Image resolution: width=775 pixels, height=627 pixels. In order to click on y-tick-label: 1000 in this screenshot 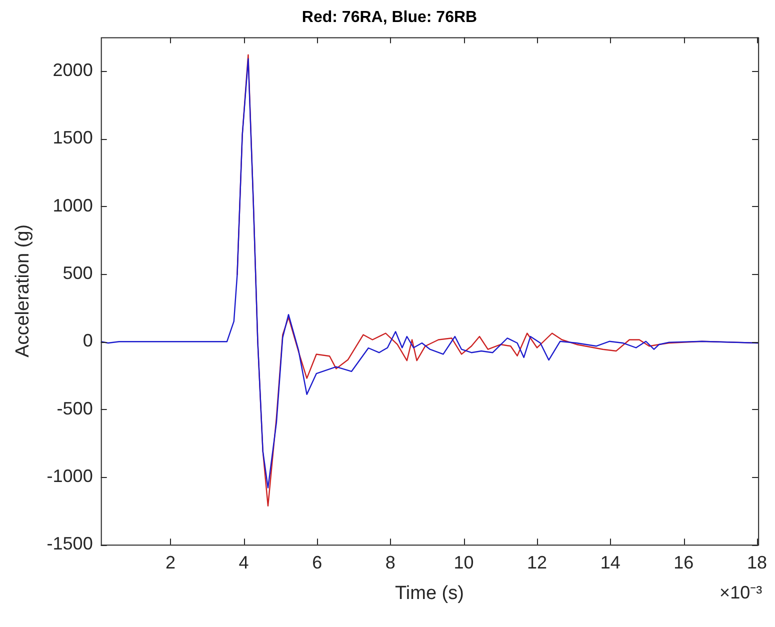, I will do `click(72, 205)`.